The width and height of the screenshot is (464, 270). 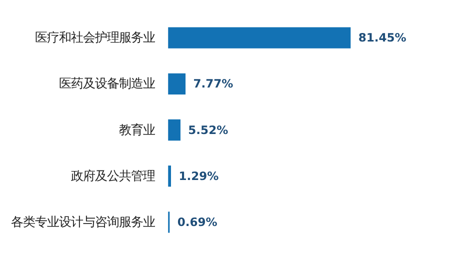 What do you see at coordinates (83, 222) in the screenshot?
I see `y-tick-label: 各类专业设计与咨询服务业` at bounding box center [83, 222].